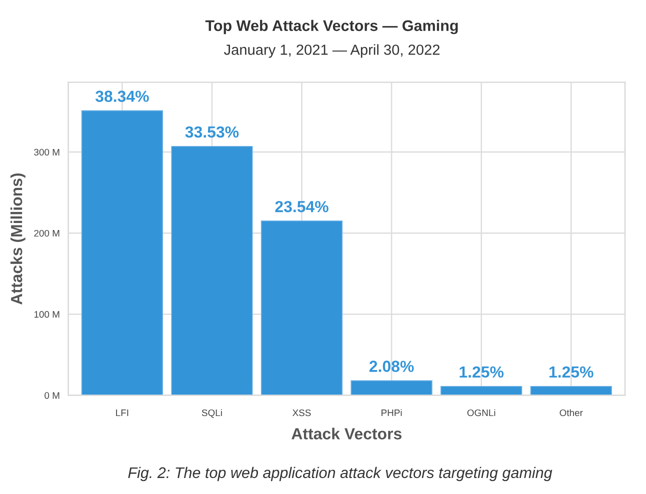 The width and height of the screenshot is (646, 494). What do you see at coordinates (212, 132) in the screenshot?
I see `annotation: 33.53%` at bounding box center [212, 132].